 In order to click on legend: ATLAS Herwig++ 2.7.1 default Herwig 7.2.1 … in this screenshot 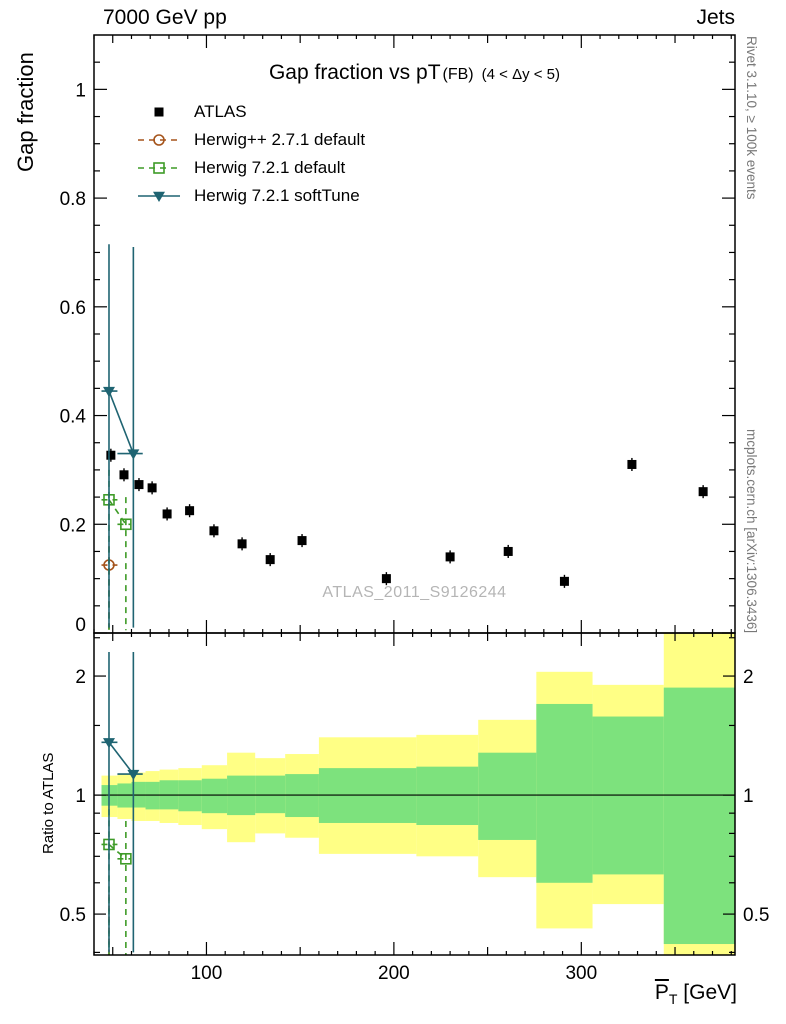, I will do `click(250, 154)`.